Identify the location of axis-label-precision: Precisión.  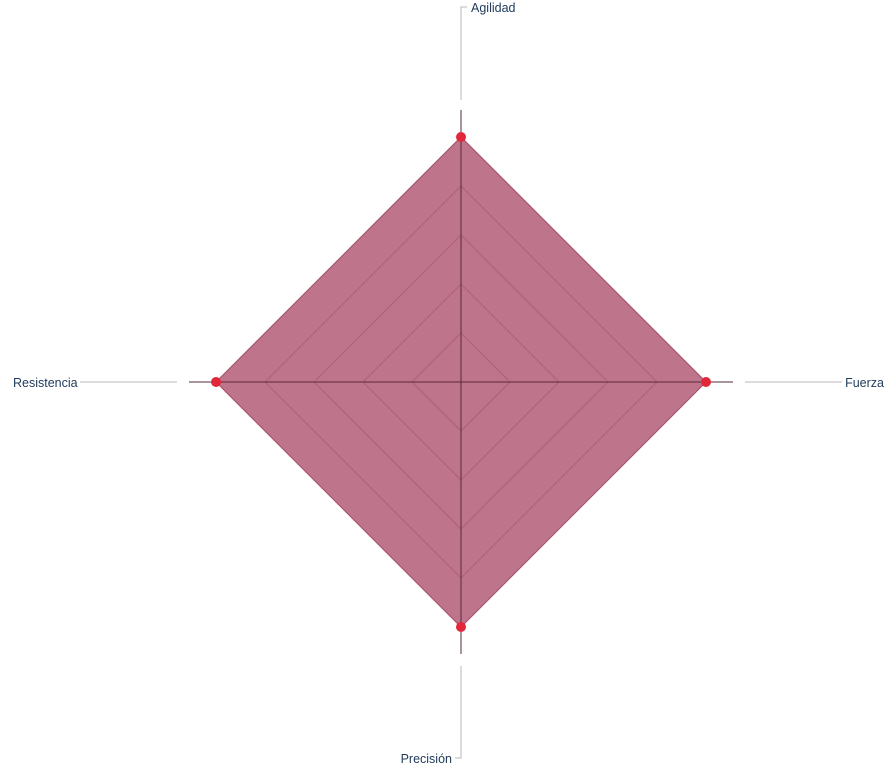
(426, 759).